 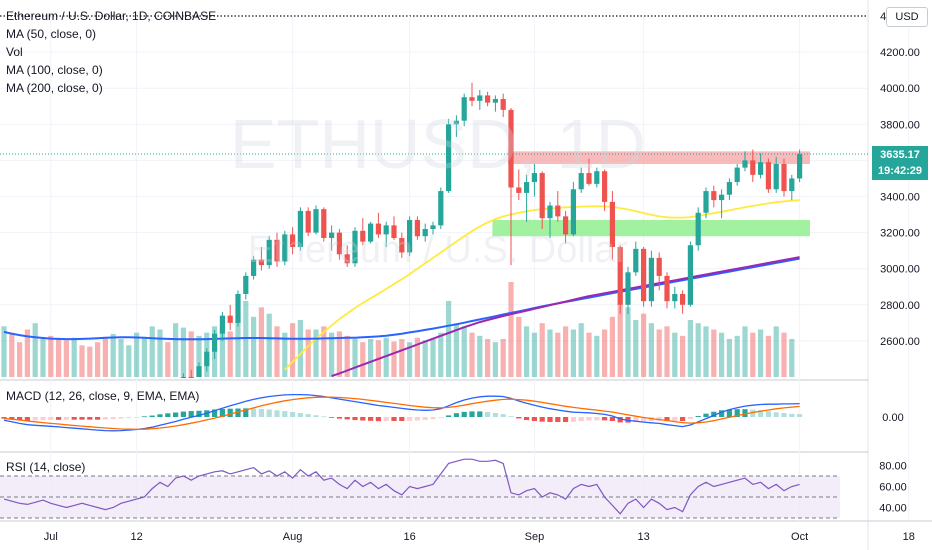 What do you see at coordinates (907, 17) in the screenshot?
I see `currency-badge: USD` at bounding box center [907, 17].